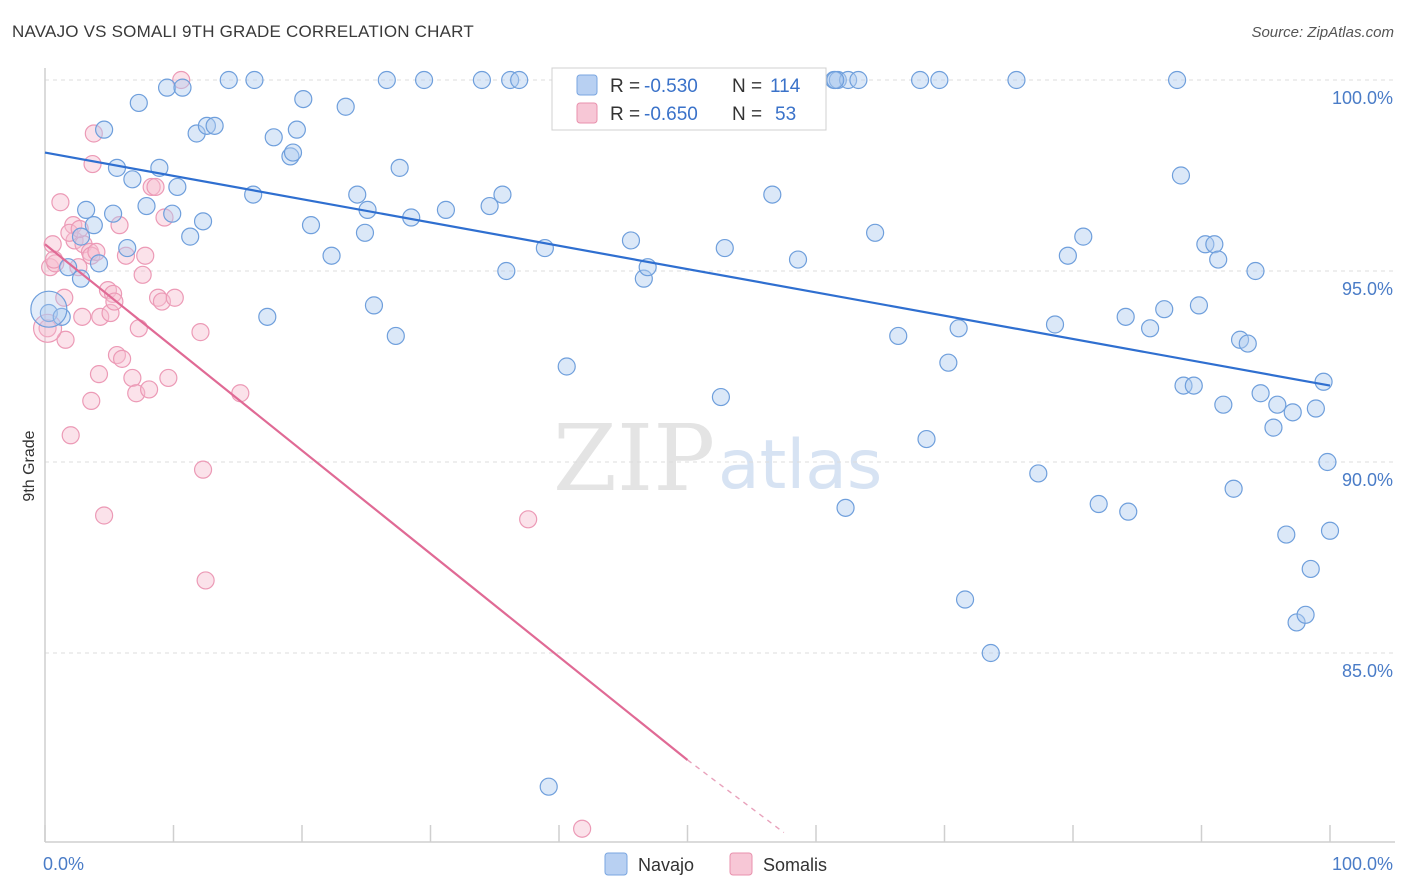  I want to click on legend-navajo-r-label: R =, so click(625, 86).